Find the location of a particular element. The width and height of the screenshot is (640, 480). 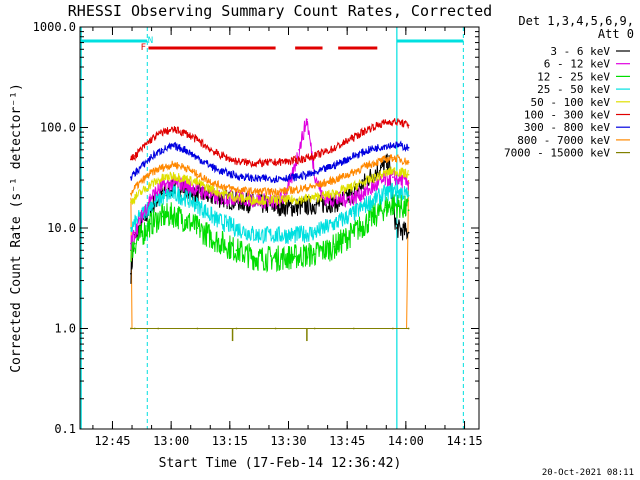

x-tick-label: 13:45 is located at coordinates (347, 441).